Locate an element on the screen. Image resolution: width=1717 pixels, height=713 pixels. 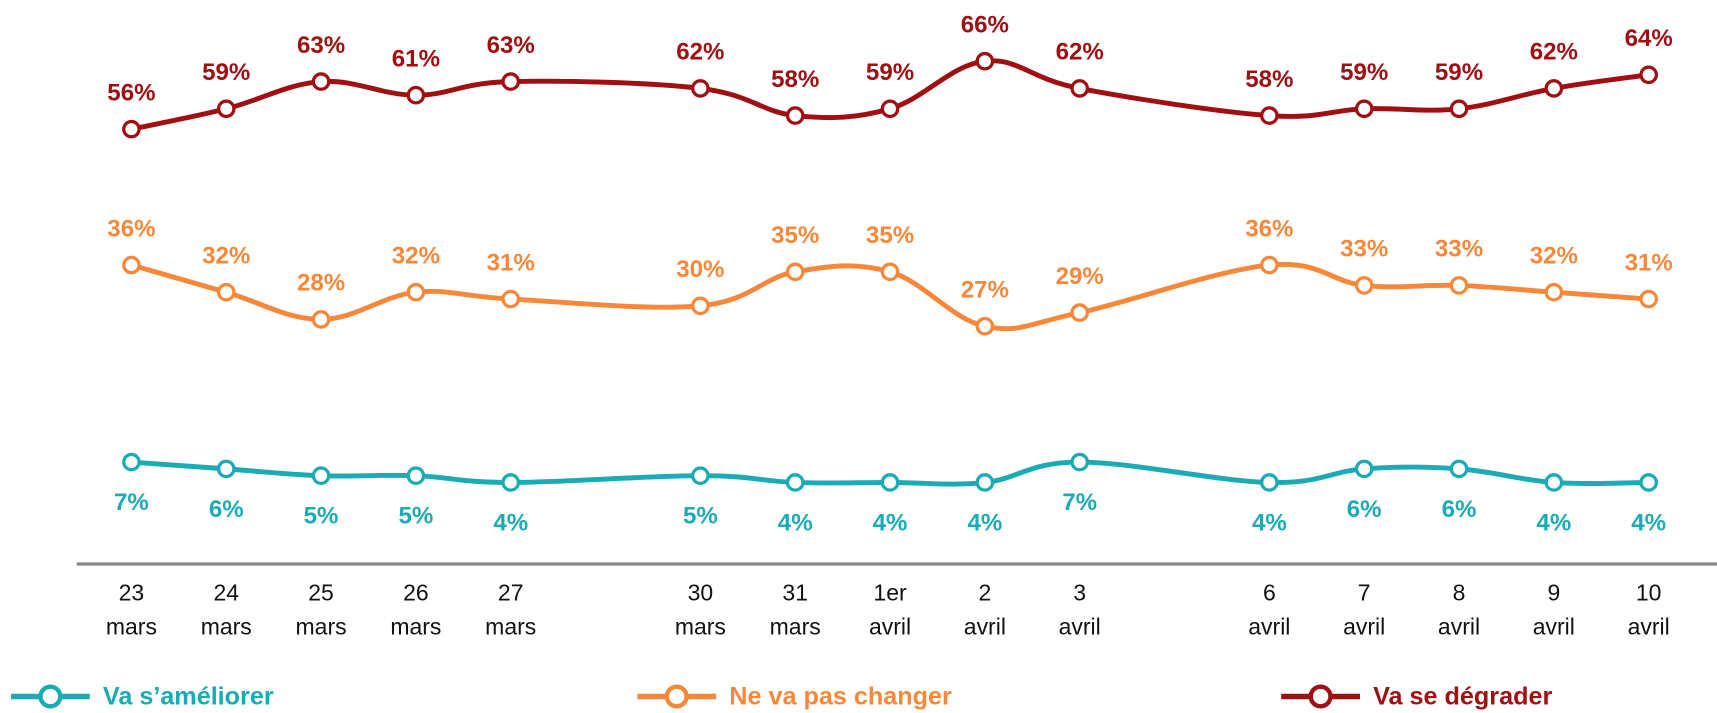
x-tick-label: 7 avril is located at coordinates (1364, 610).